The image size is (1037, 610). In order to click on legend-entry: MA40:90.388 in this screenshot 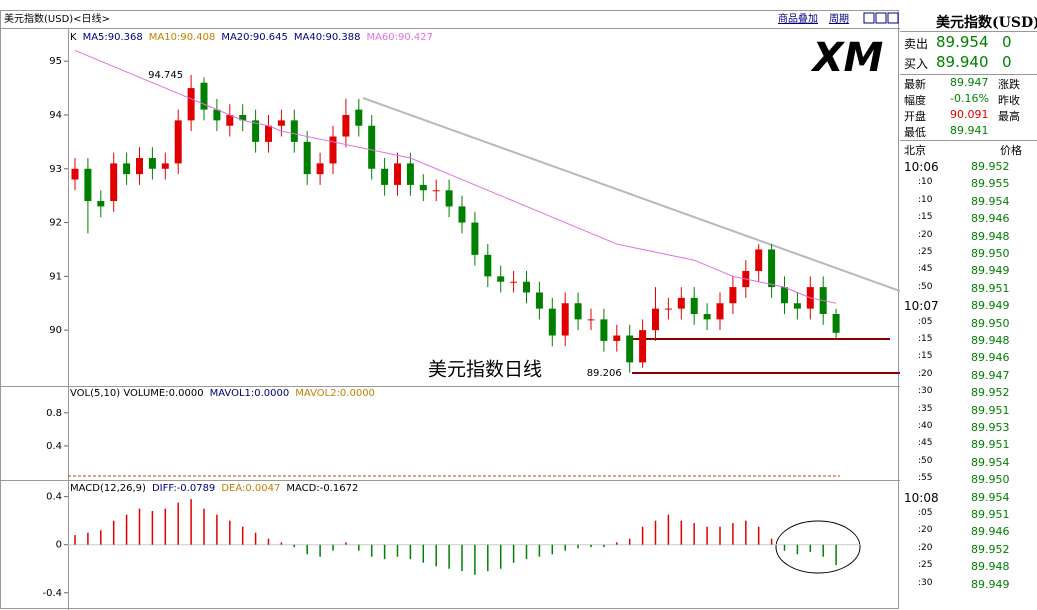, I will do `click(327, 37)`.